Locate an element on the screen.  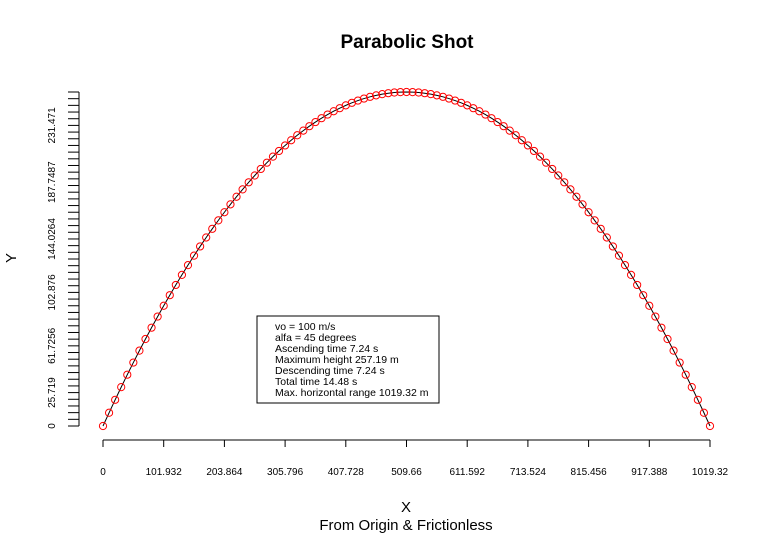
y-minor-ticks is located at coordinates (73, 259).